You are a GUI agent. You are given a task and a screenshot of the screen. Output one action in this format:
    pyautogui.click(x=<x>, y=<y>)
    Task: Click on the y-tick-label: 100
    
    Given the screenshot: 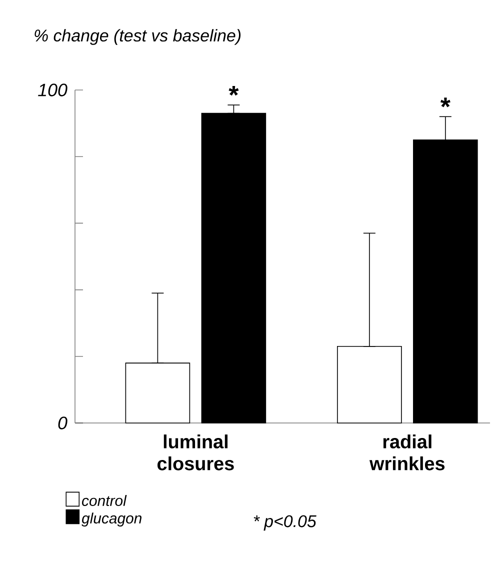 What is the action you would take?
    pyautogui.click(x=53, y=90)
    